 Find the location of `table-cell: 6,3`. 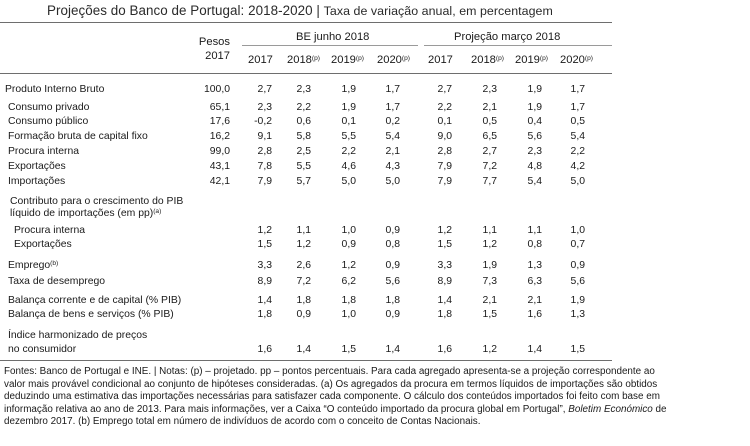

table-cell: 6,3 is located at coordinates (534, 281).